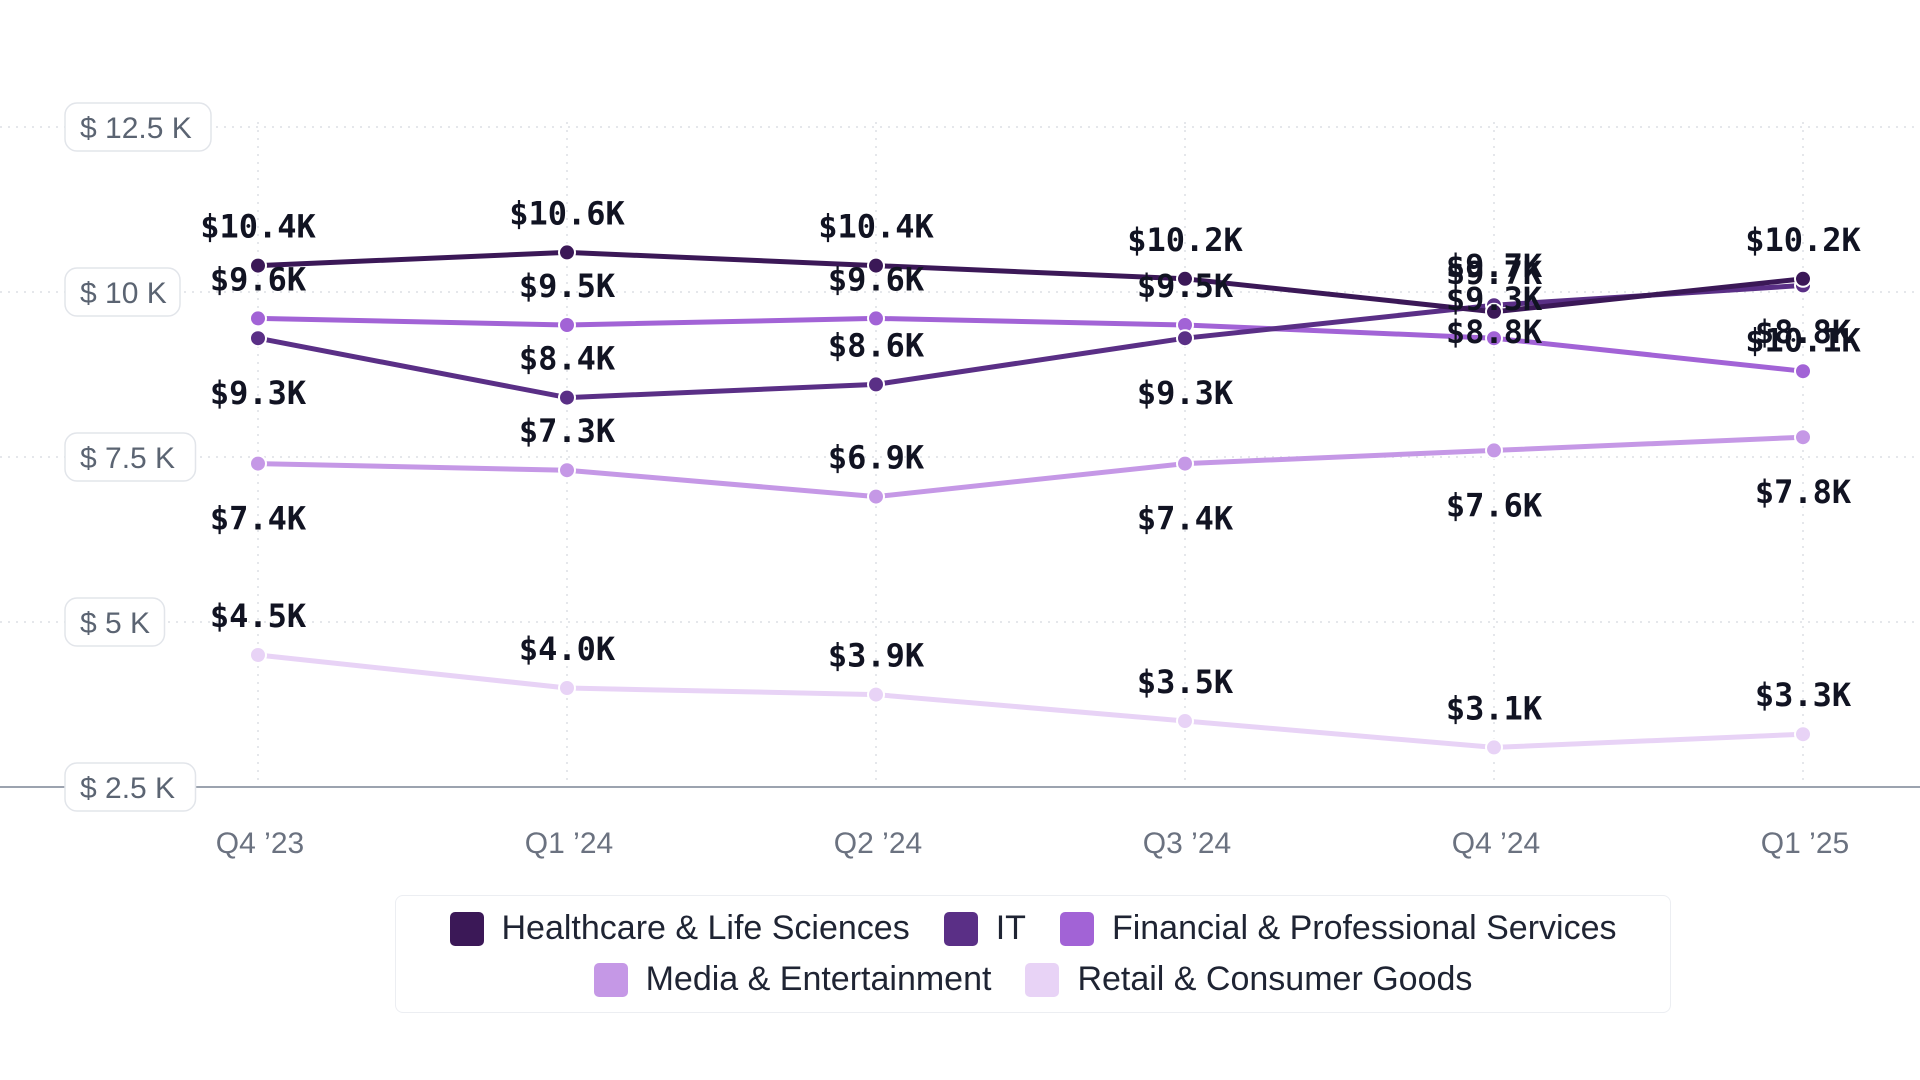  I want to click on y-tick-label: $ 5 K, so click(115, 623).